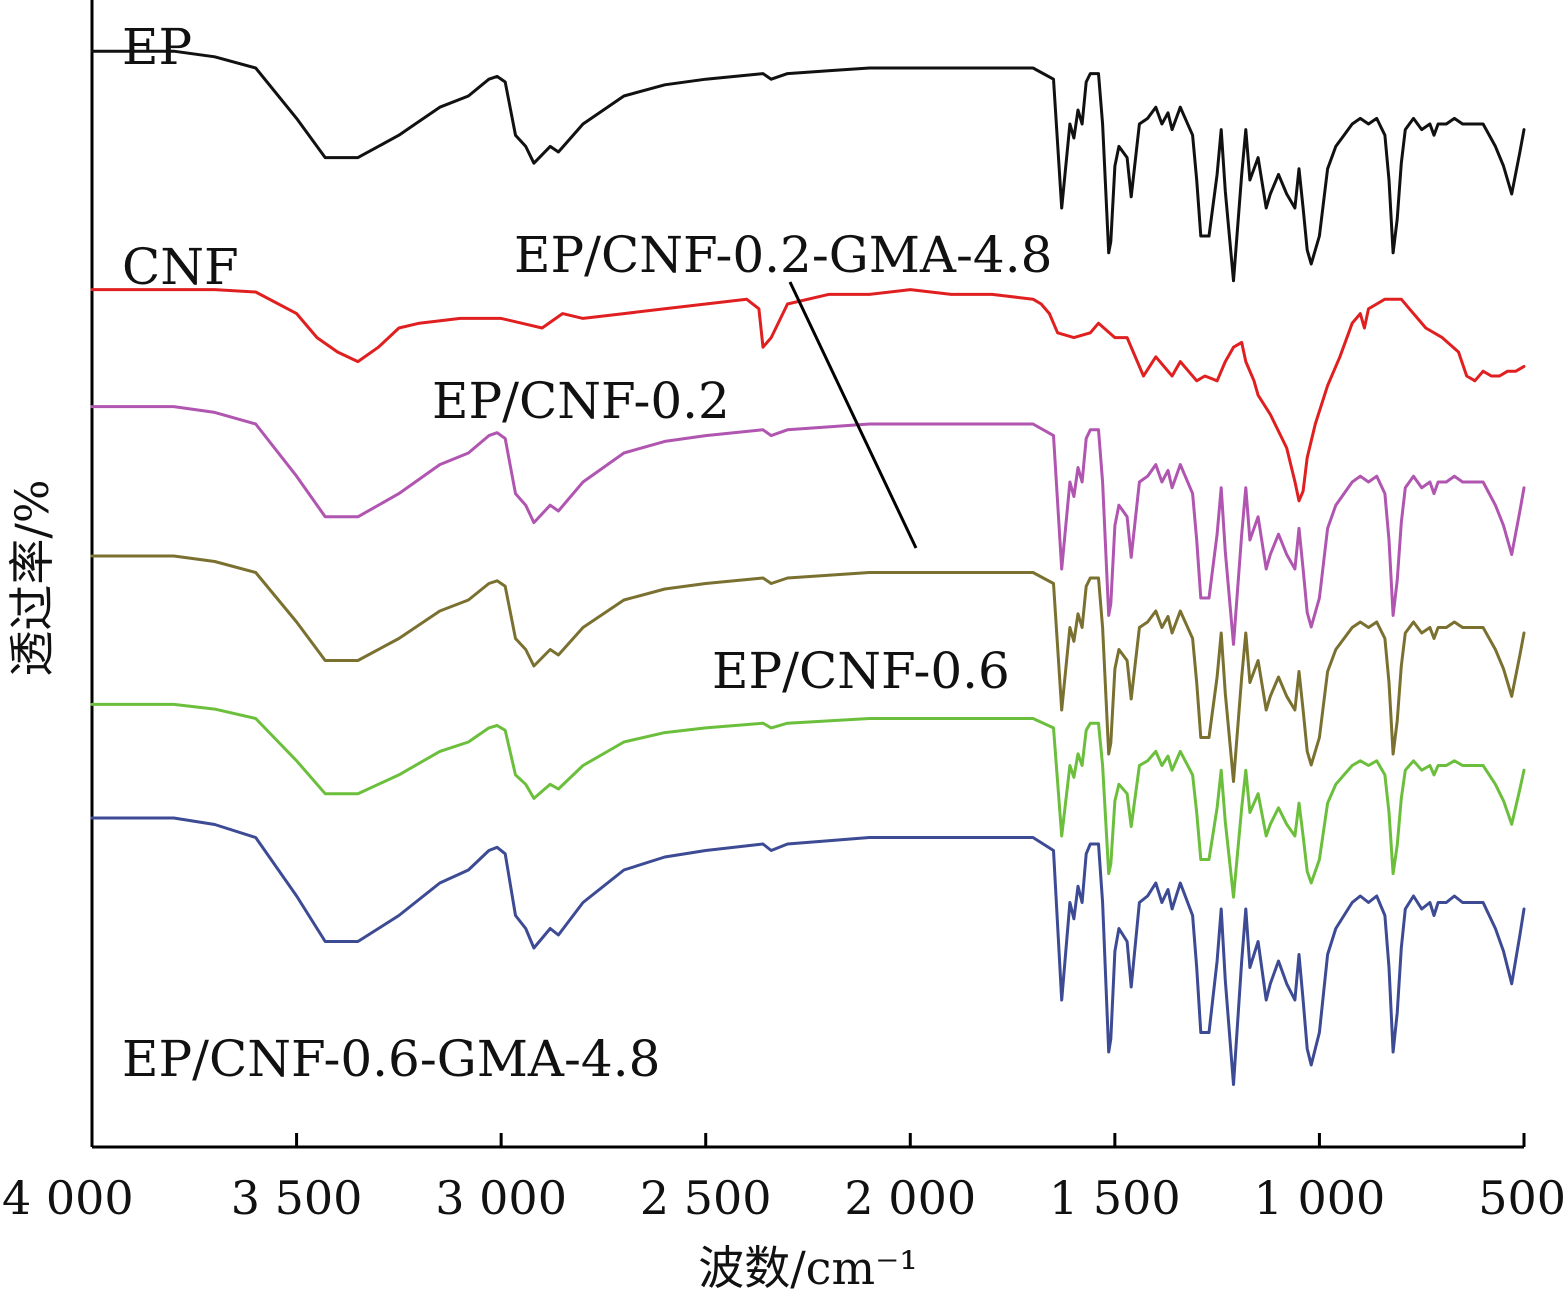  What do you see at coordinates (706, 1198) in the screenshot?
I see `x-tick-label: 2 500` at bounding box center [706, 1198].